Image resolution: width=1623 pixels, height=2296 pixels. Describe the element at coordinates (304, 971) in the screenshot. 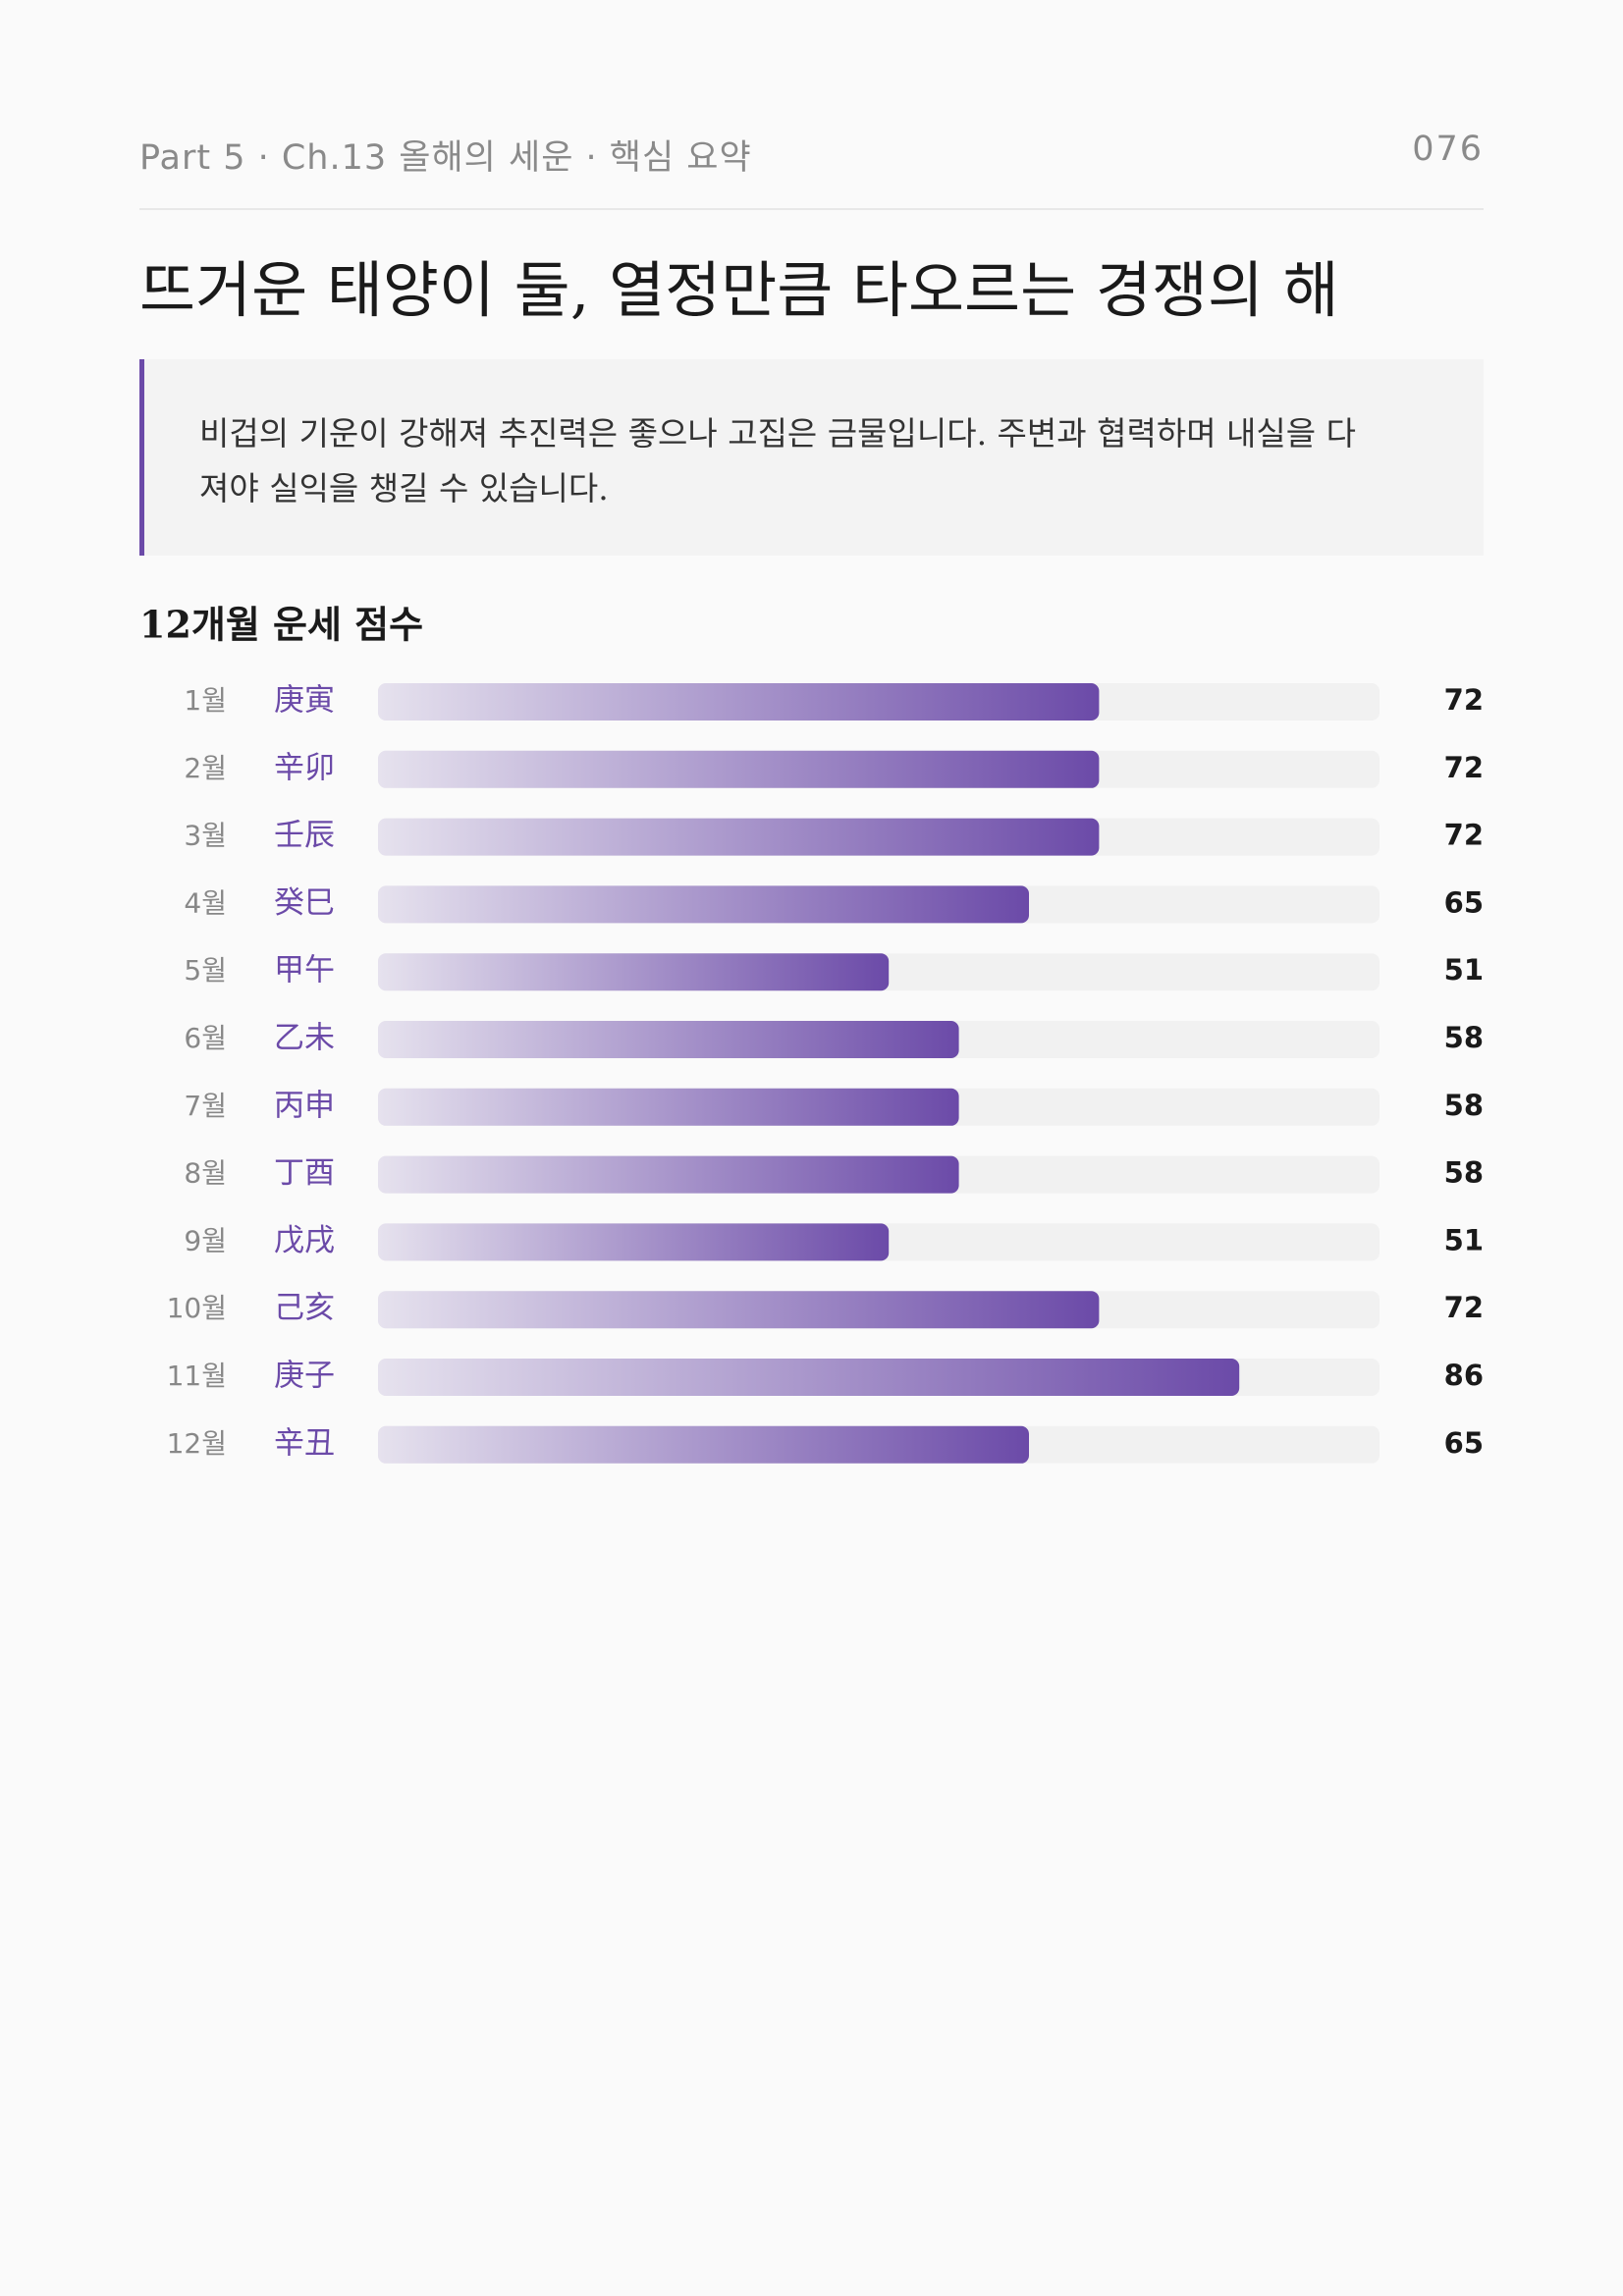

I see `ganji-label: 甲午` at that location.